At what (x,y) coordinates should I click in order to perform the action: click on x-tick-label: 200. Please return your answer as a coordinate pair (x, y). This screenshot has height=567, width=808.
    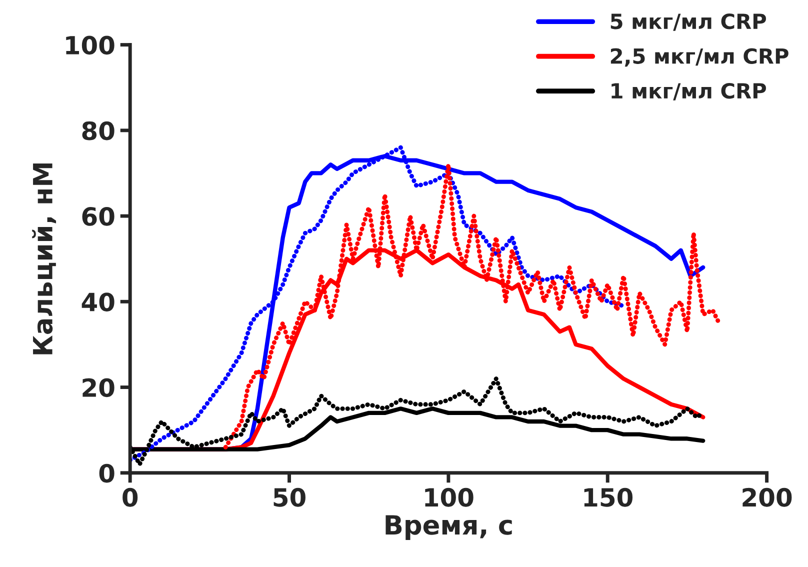
    Looking at the image, I should click on (767, 497).